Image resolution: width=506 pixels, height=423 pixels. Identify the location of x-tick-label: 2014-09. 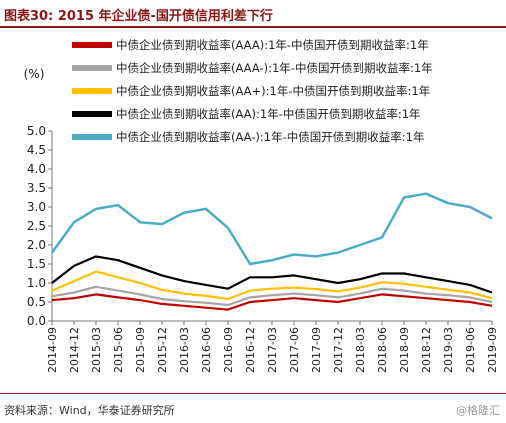
(52, 350).